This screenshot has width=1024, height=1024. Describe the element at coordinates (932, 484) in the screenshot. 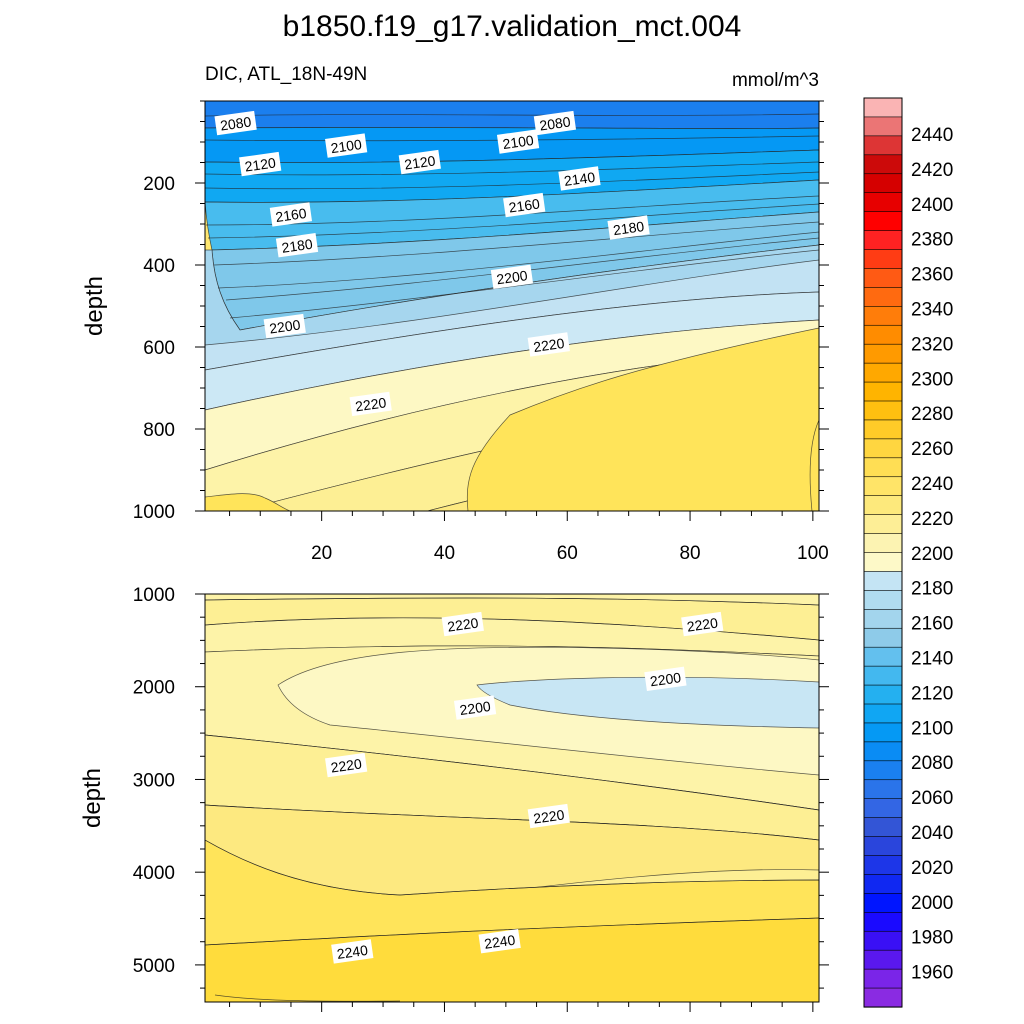

I see `colorbar-label: 2240` at that location.